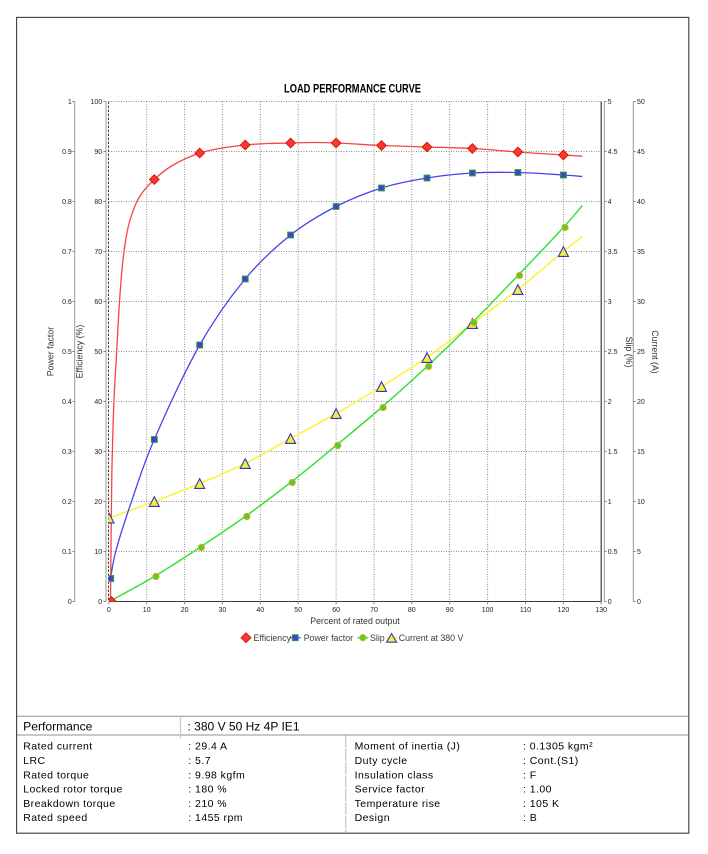 This screenshot has width=708, height=854. I want to click on svg-text: 0.1, so click(67, 552).